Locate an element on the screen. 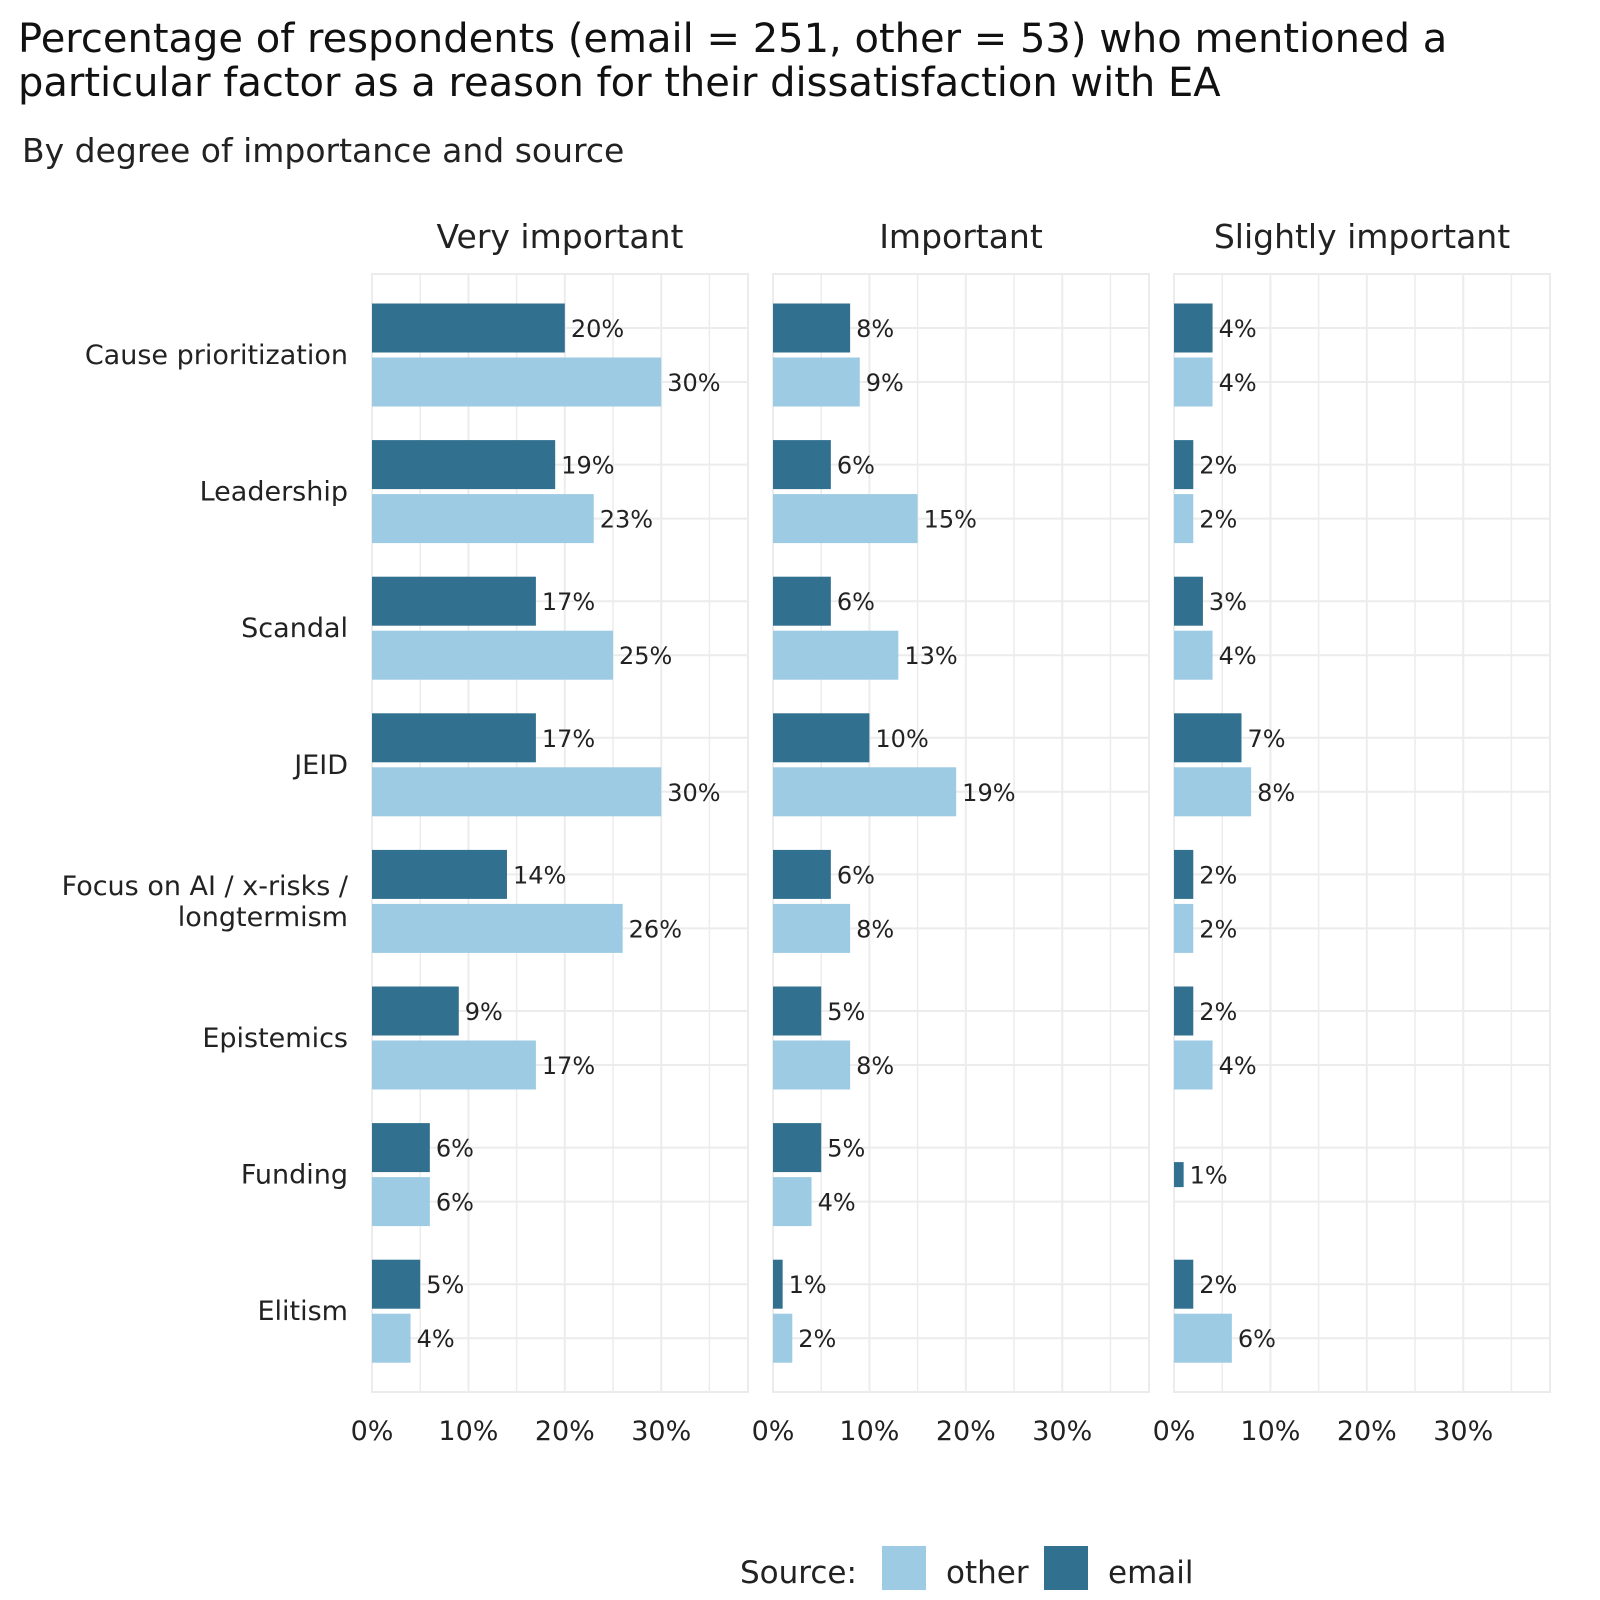  legend: Source: other email is located at coordinates (967, 1568).